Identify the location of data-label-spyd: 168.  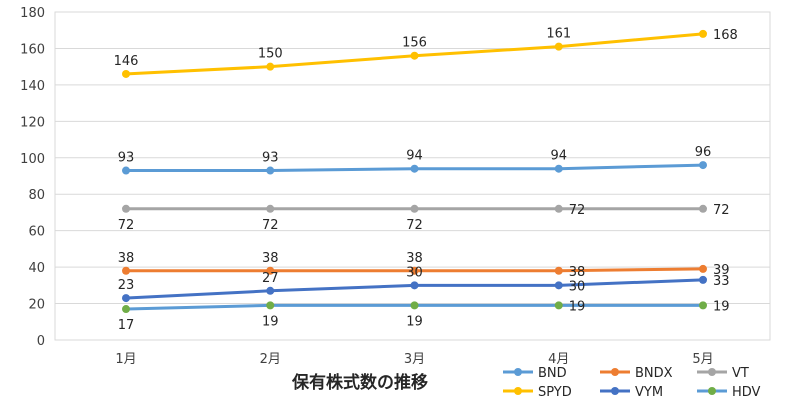
(725, 35).